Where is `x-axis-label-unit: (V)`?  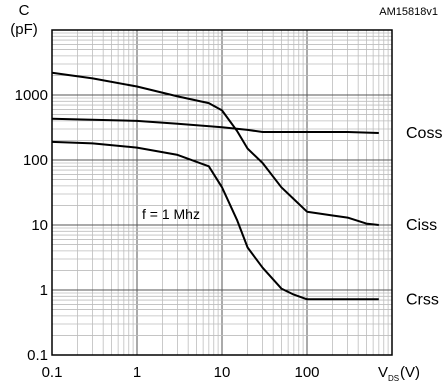 x-axis-label-unit: (V) is located at coordinates (410, 372).